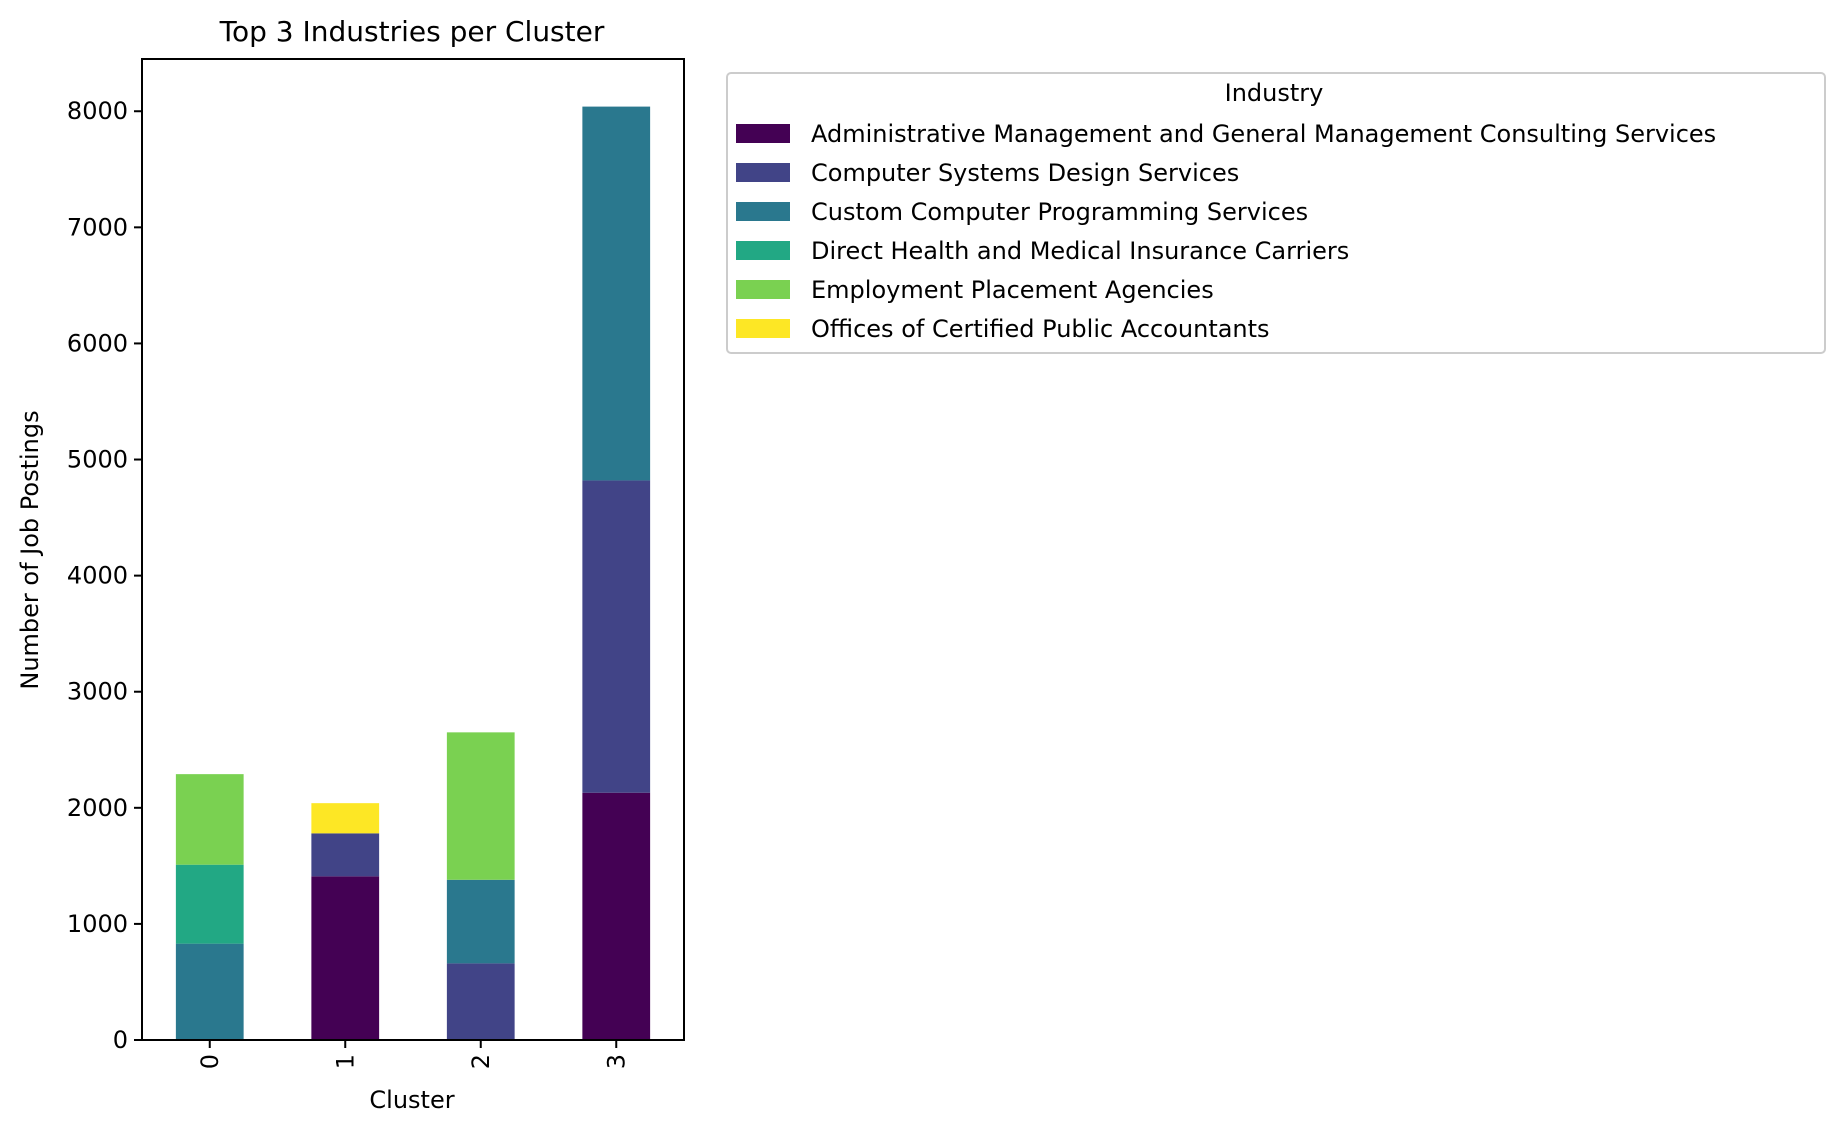  I want to click on legend-title: Industry, so click(1274, 93).